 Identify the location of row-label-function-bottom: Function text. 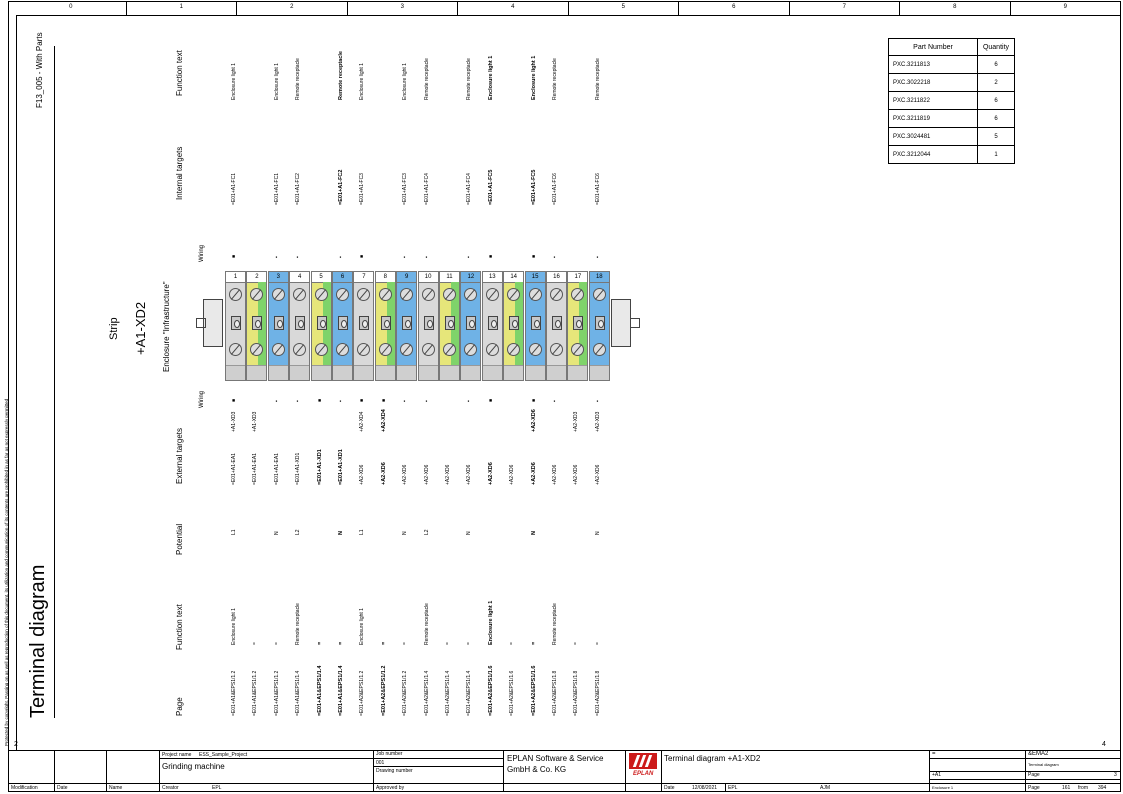
(179, 627).